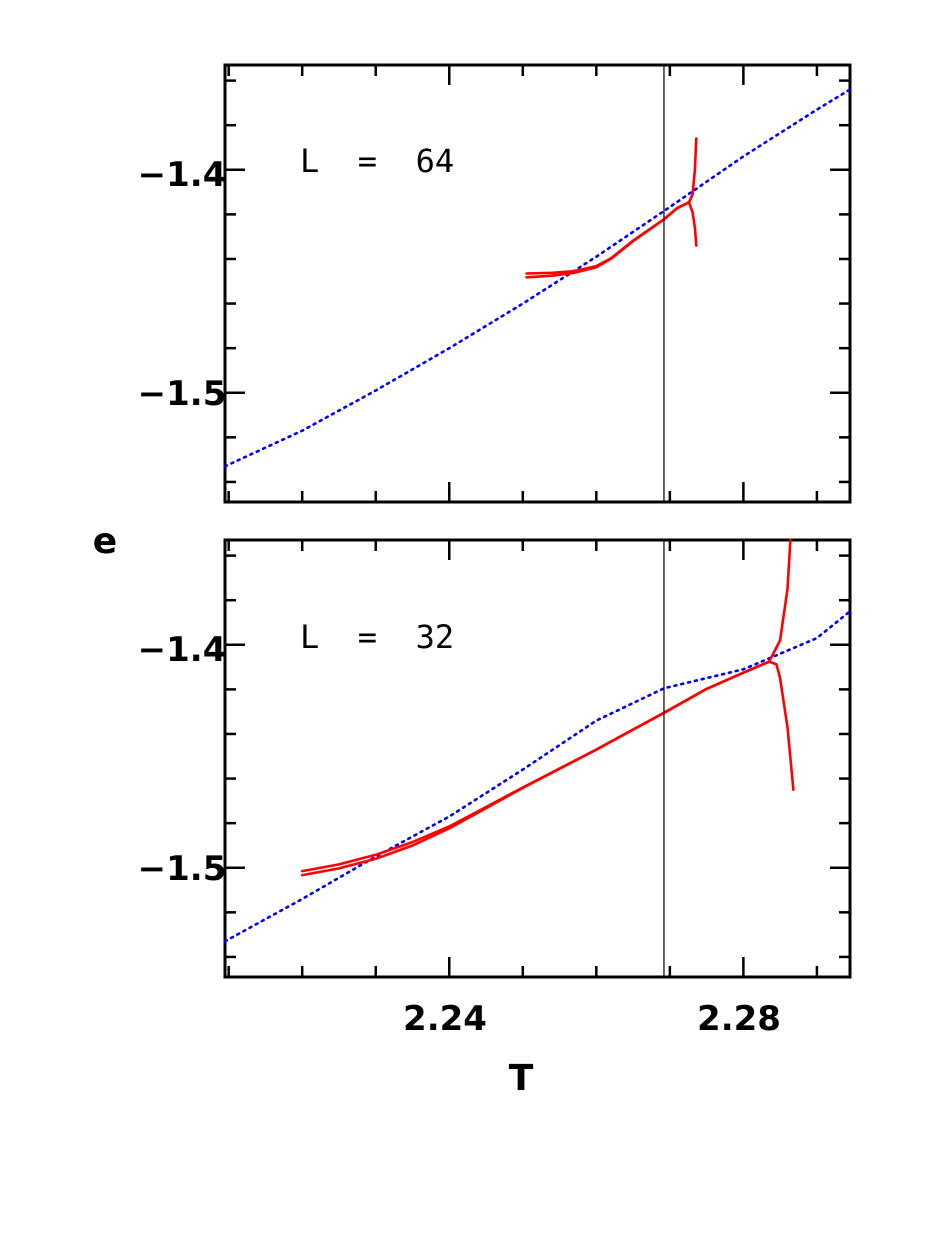 This screenshot has width=926, height=1234. Describe the element at coordinates (377, 161) in the screenshot. I see `panel-label: L = 64` at that location.